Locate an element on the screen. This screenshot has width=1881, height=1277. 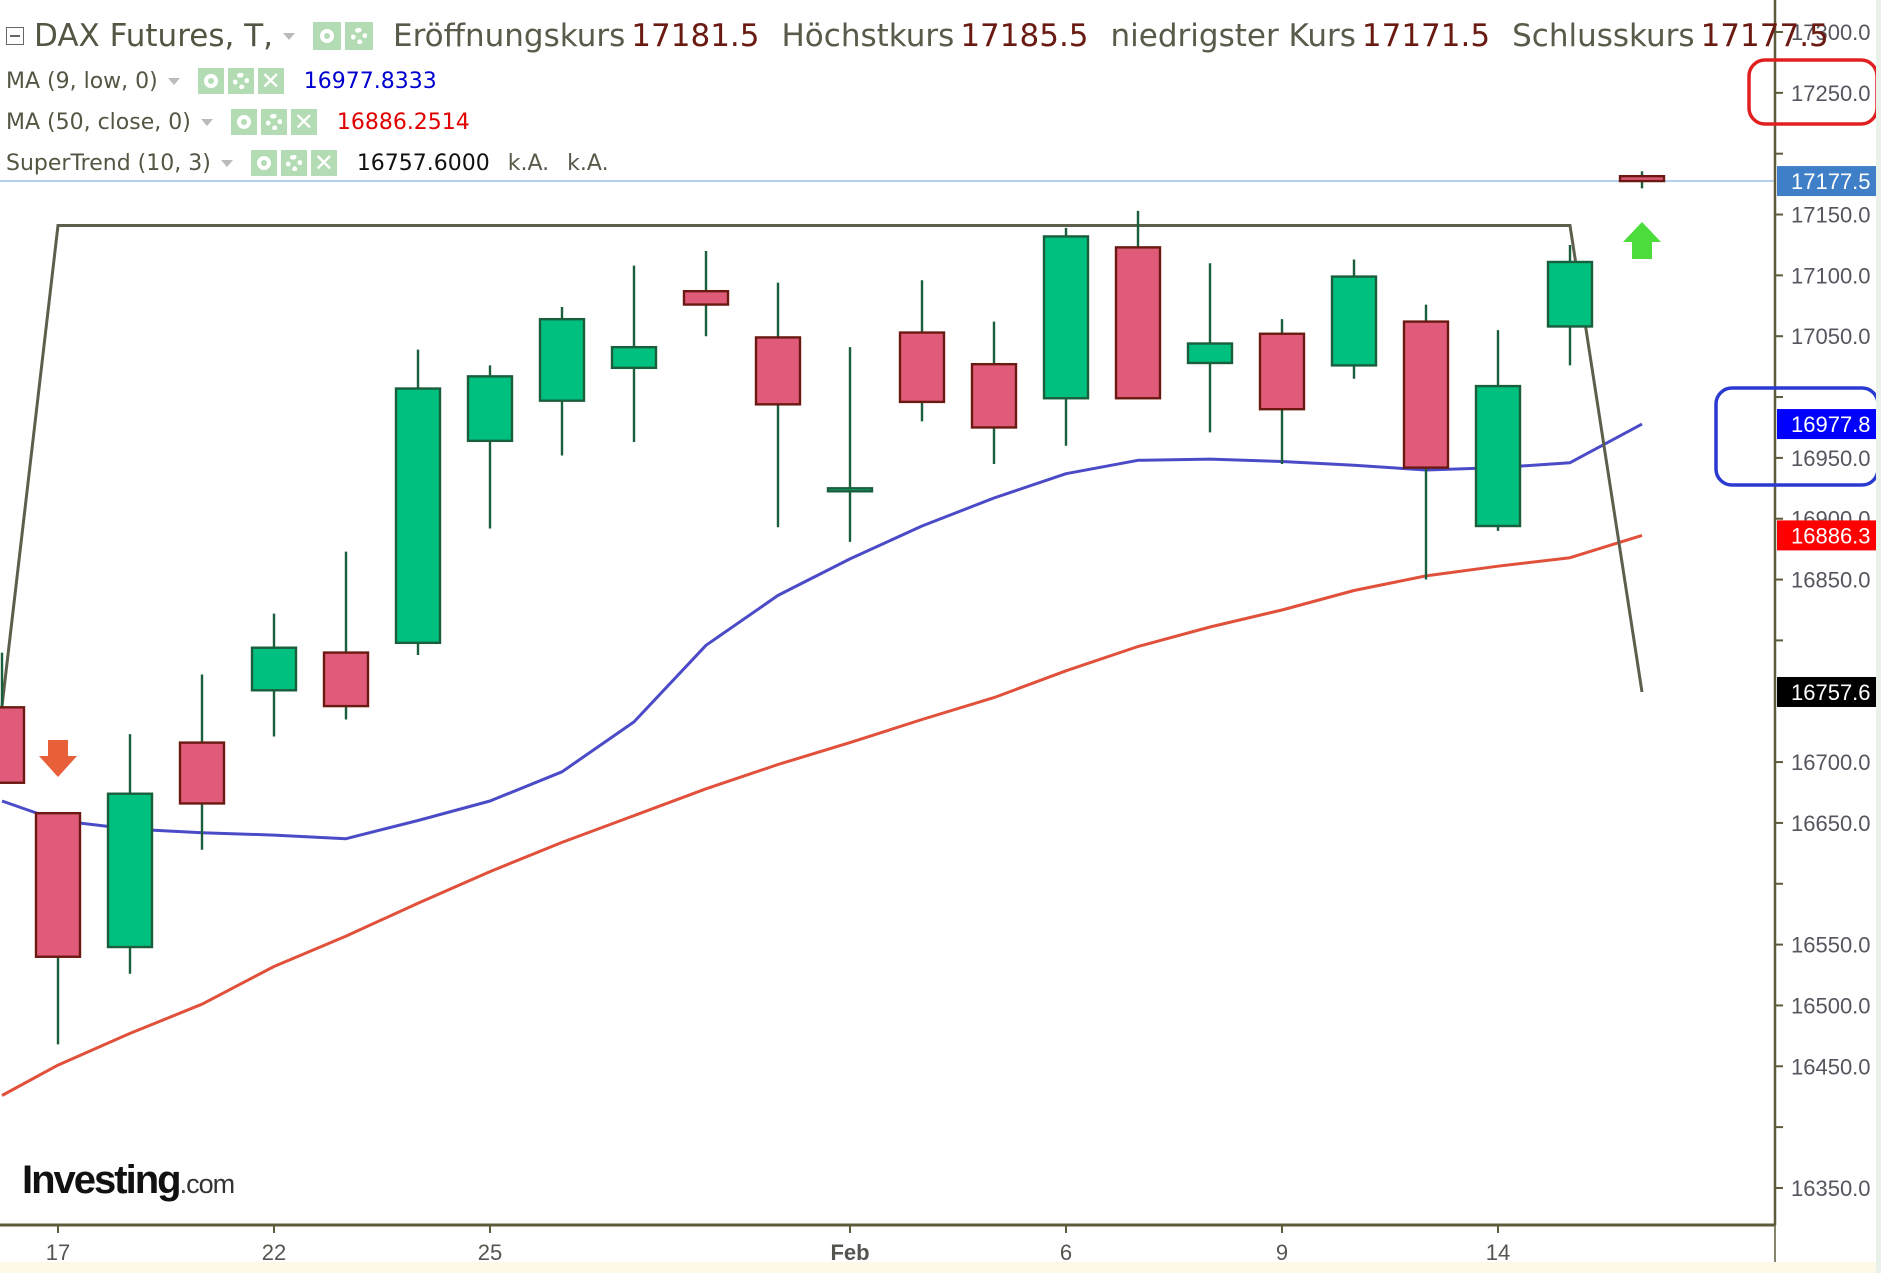
price-label: 16977.8 is located at coordinates (1831, 424).